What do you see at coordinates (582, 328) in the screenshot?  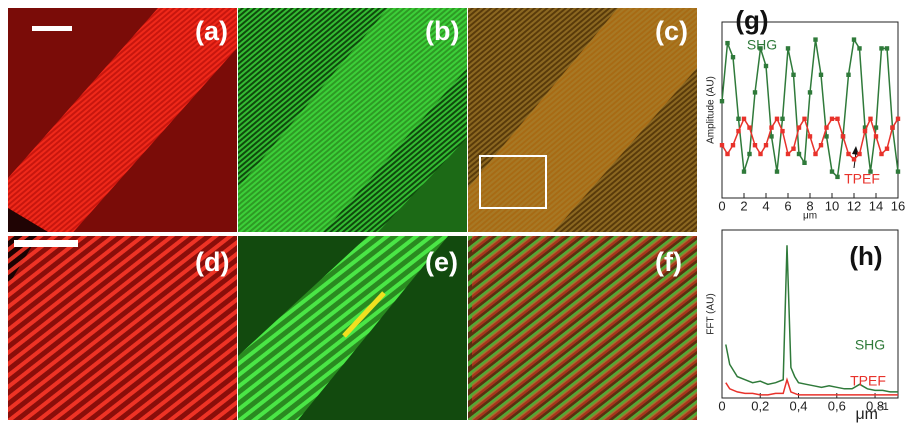 I see `image-f` at bounding box center [582, 328].